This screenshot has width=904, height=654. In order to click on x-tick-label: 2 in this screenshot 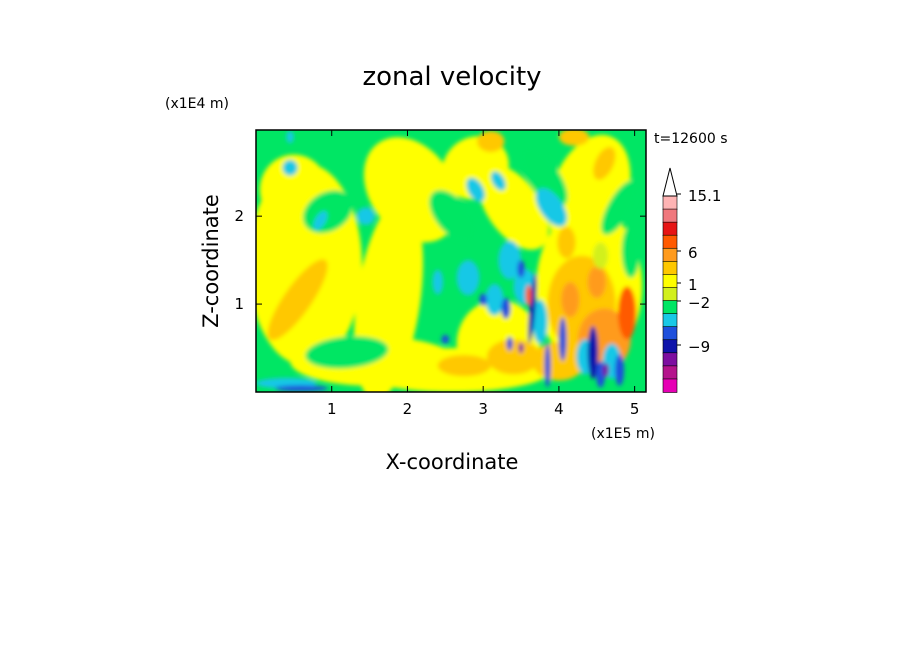, I will do `click(408, 409)`.